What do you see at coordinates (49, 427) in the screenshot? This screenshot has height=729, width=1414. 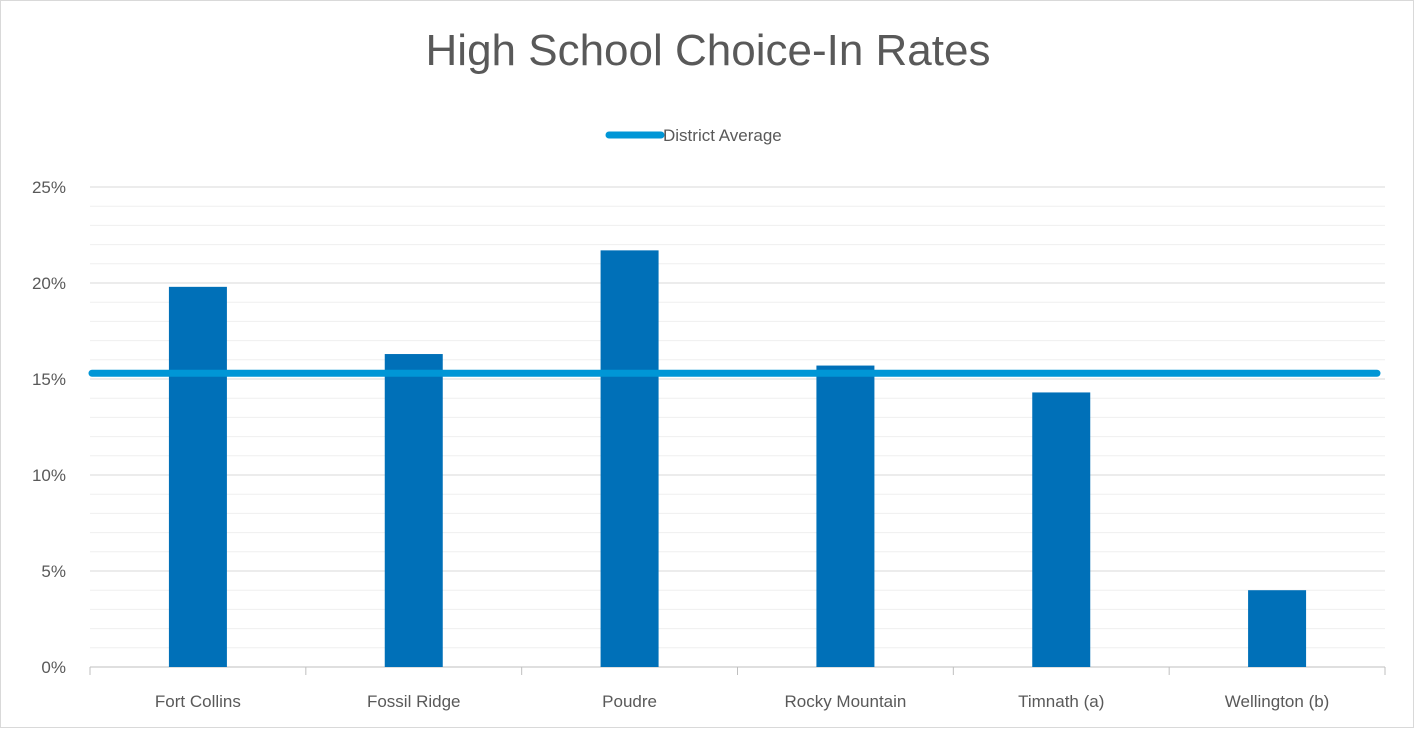 I see `y-axis-tick-labels: 0% 5% 10% 15% 20% 25%` at bounding box center [49, 427].